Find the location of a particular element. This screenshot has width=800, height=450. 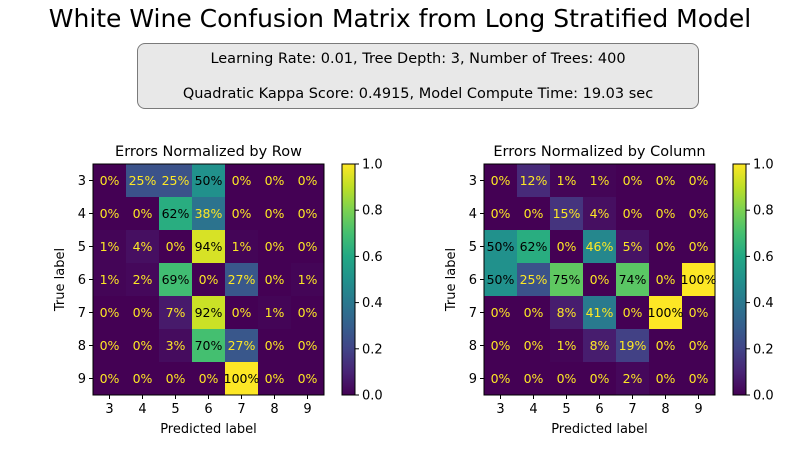

cell-value-label: 2% is located at coordinates (143, 279).